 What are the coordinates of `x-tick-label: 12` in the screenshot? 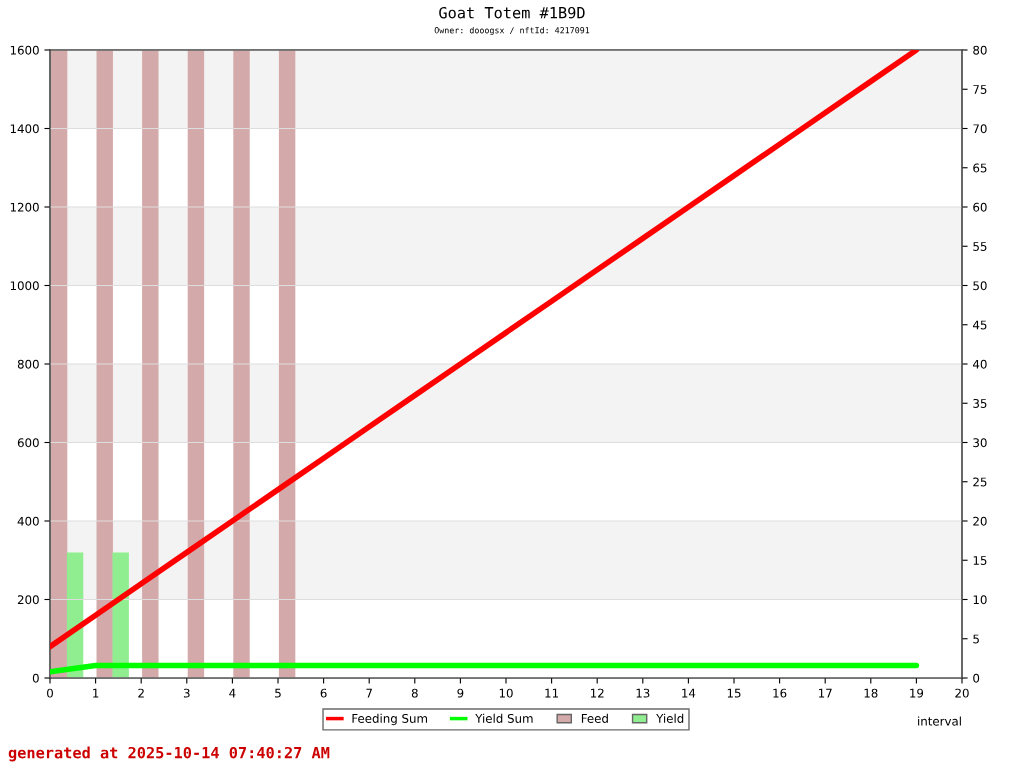 It's located at (597, 693).